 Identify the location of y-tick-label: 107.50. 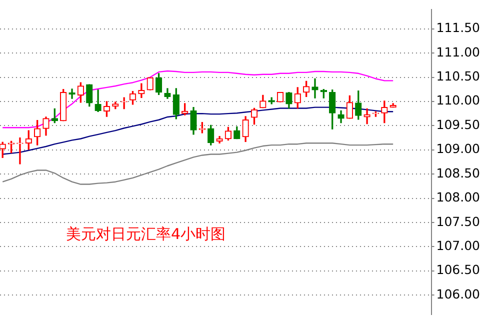
(458, 221).